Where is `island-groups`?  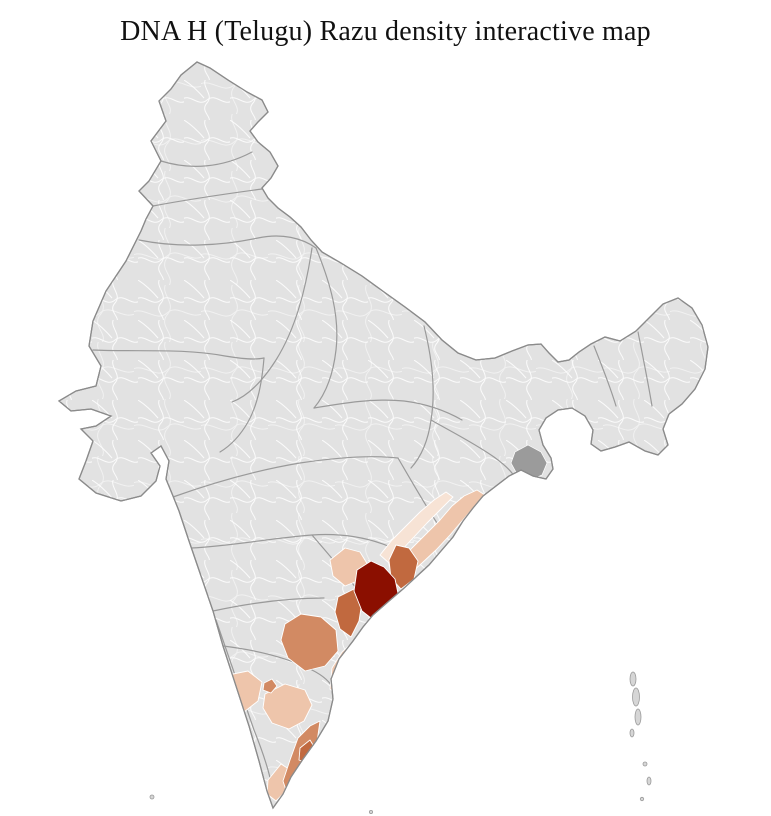 island-groups is located at coordinates (400, 743).